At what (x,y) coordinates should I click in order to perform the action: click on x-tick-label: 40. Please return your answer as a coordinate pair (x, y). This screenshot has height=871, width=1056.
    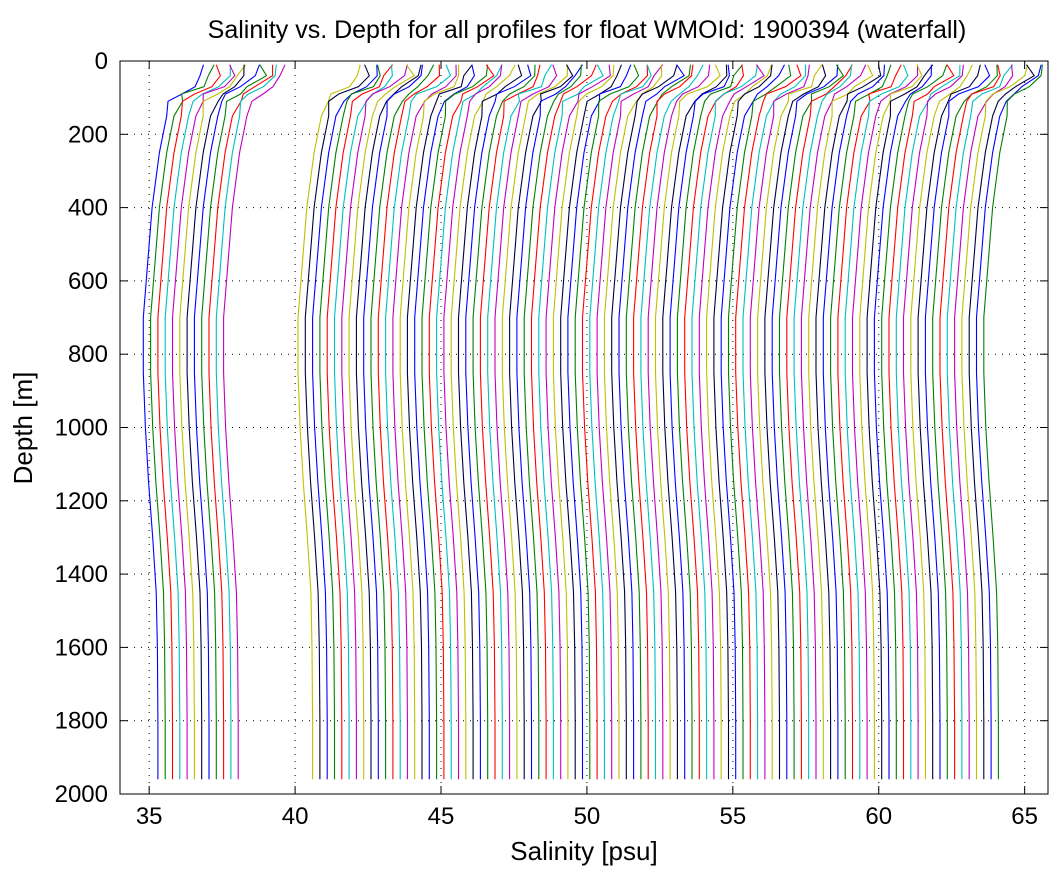
    Looking at the image, I should click on (295, 816).